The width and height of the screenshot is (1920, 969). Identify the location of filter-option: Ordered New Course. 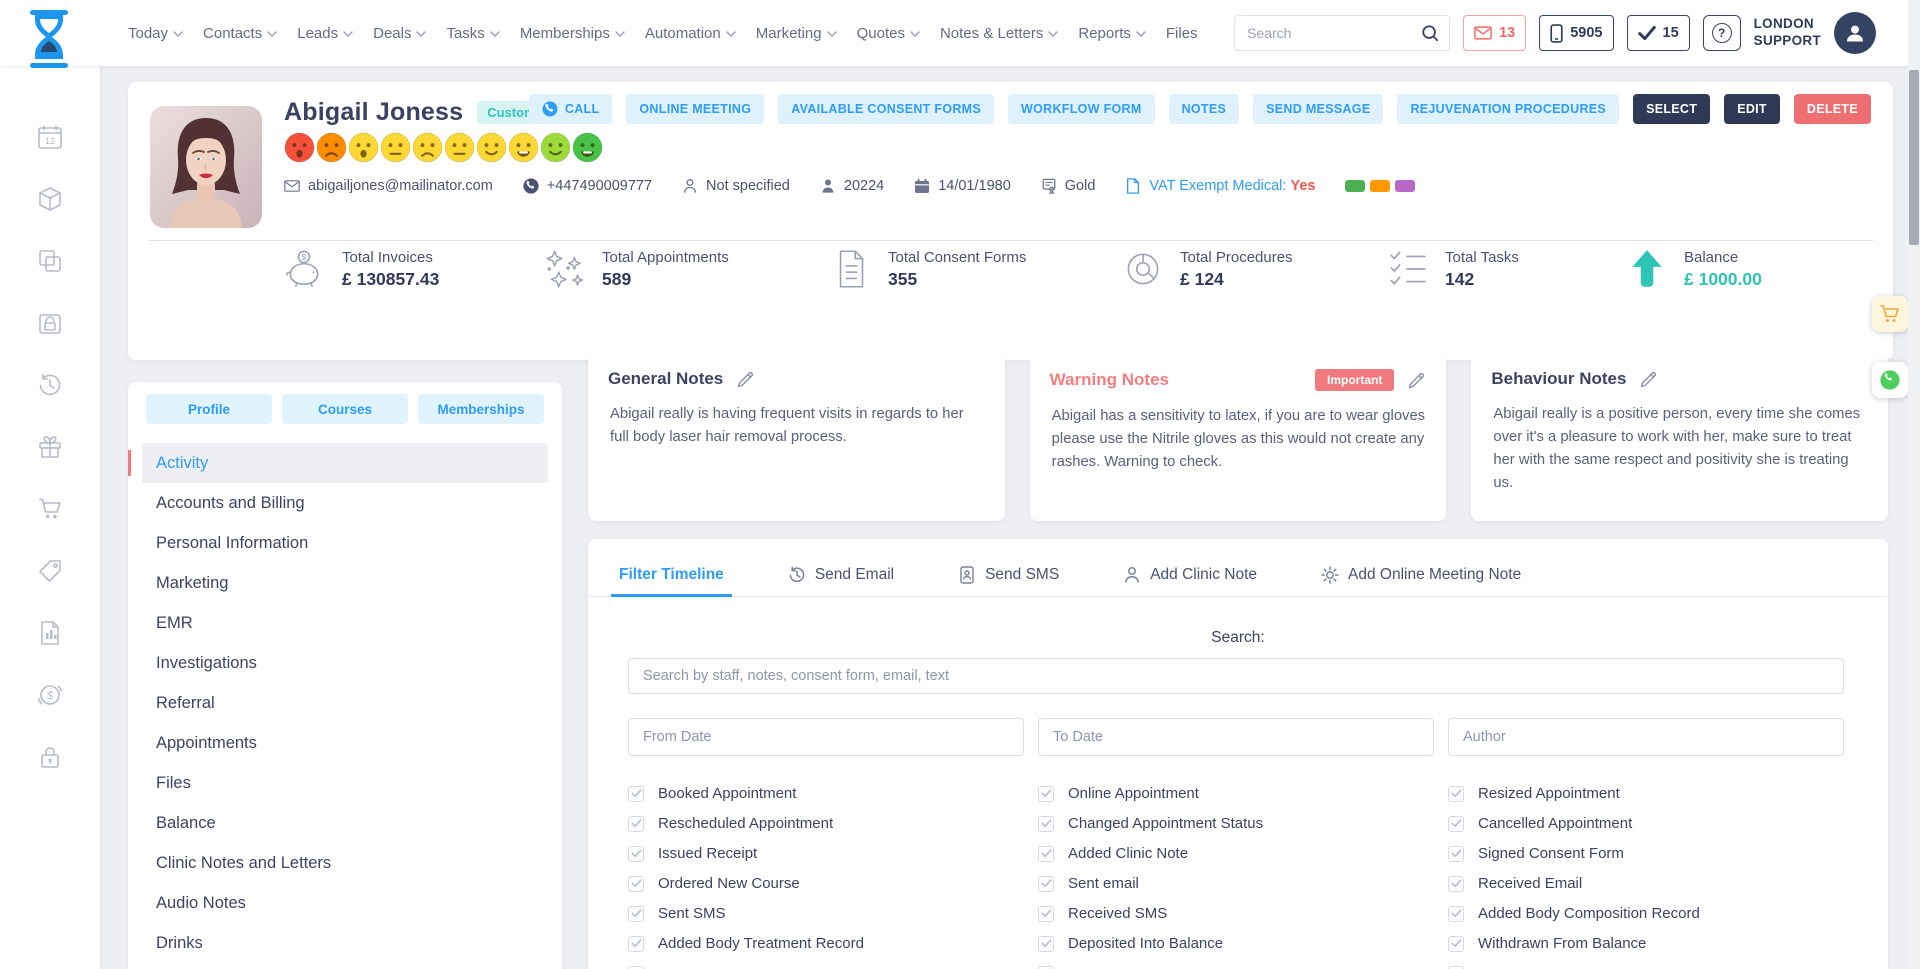
(826, 883).